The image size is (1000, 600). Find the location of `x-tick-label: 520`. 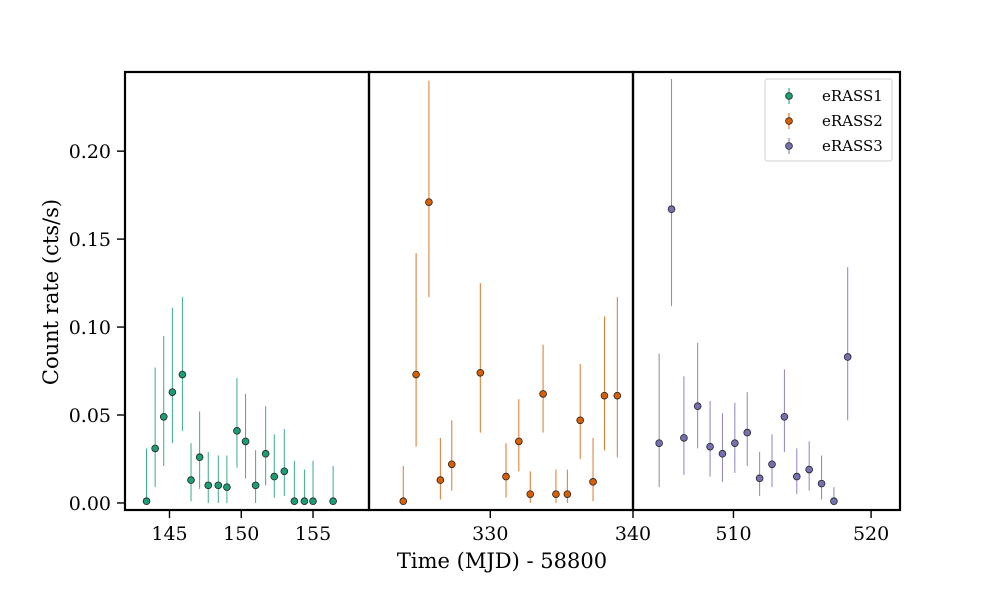

x-tick-label: 520 is located at coordinates (871, 534).